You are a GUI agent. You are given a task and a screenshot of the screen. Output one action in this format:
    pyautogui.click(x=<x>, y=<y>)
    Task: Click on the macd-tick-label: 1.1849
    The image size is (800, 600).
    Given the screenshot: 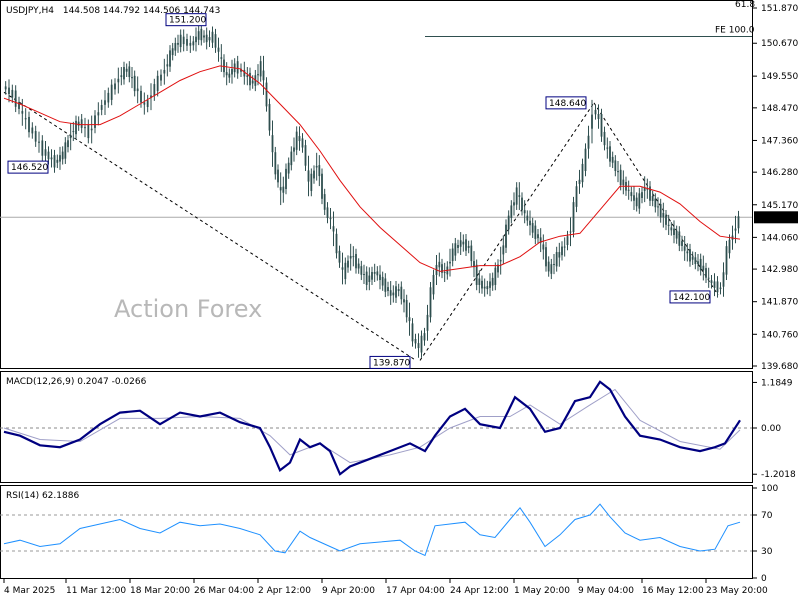 What is the action you would take?
    pyautogui.click(x=777, y=383)
    